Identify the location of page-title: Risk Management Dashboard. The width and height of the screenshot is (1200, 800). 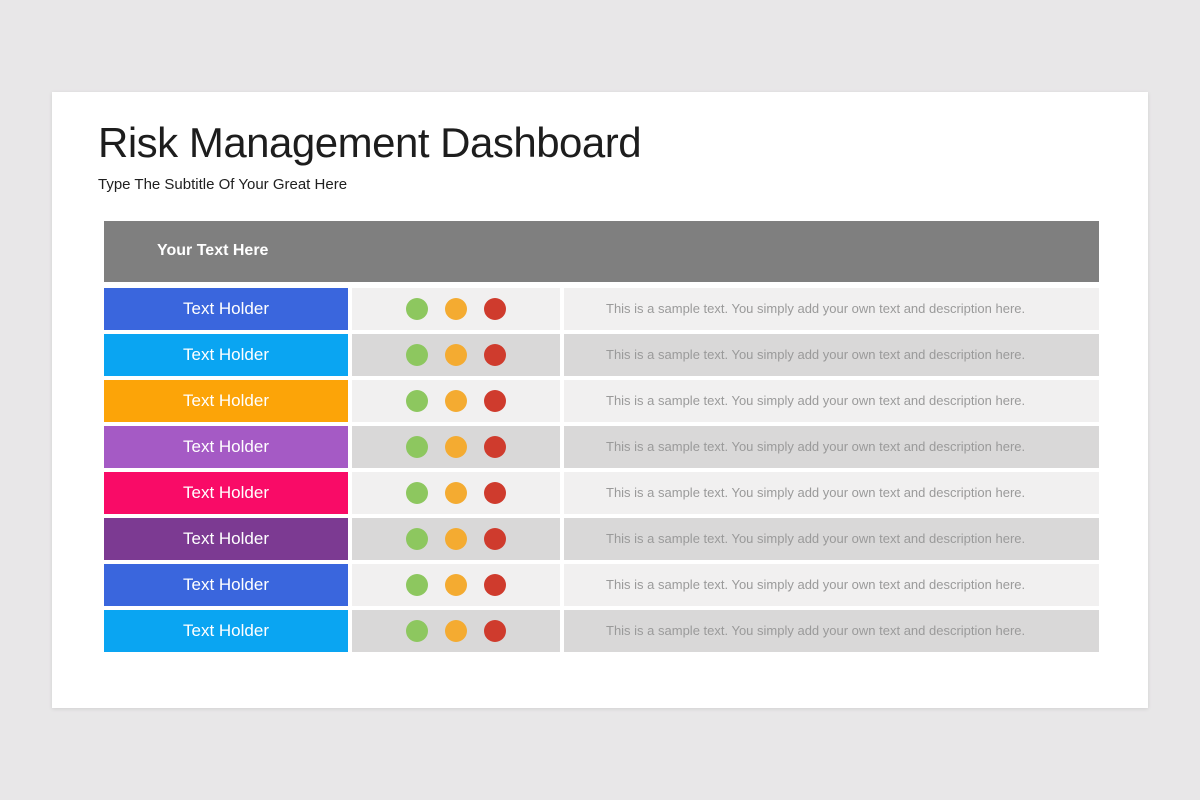
(370, 142).